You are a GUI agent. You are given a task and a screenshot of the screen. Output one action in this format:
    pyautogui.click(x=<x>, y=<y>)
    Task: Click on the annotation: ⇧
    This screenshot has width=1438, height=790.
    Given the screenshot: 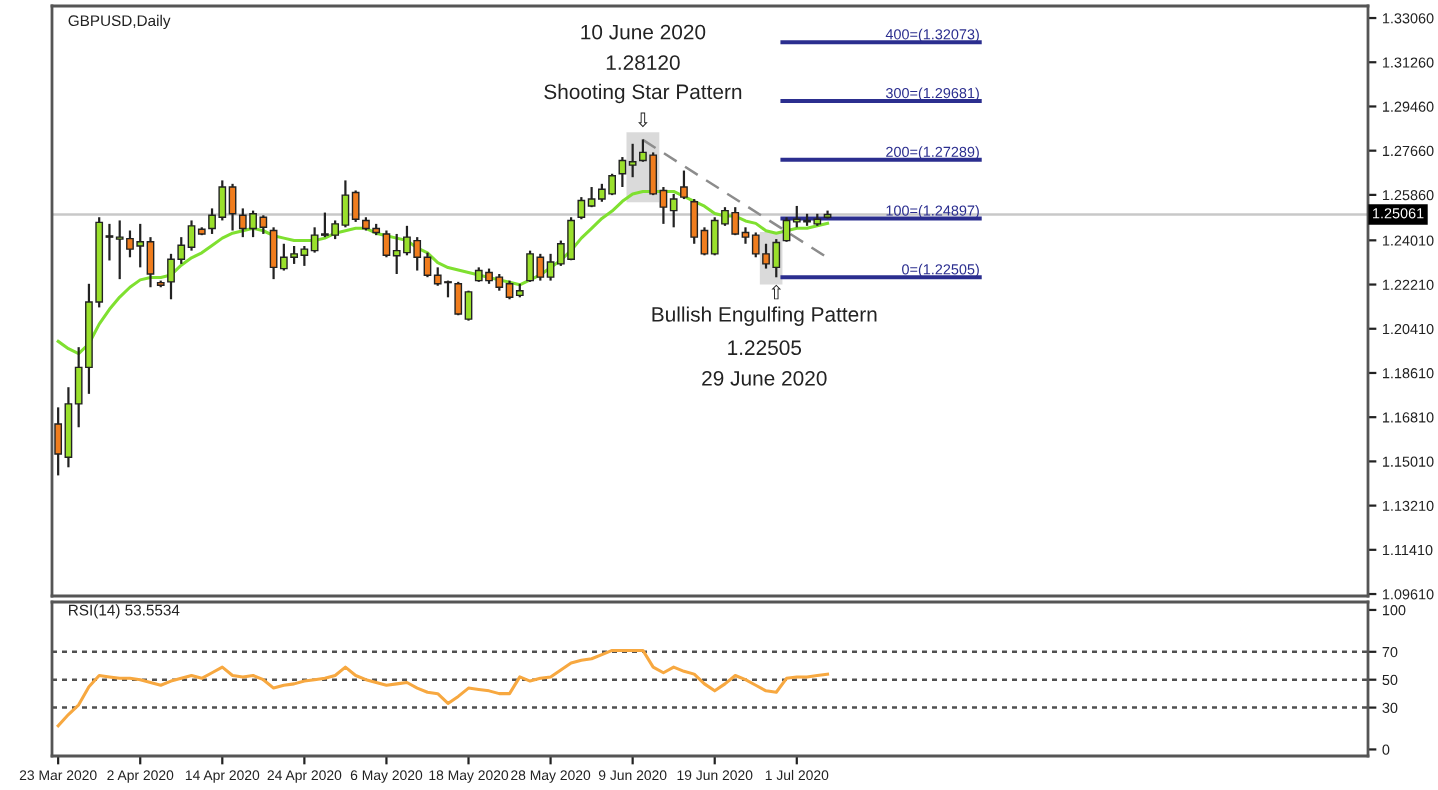 What is the action you would take?
    pyautogui.click(x=776, y=292)
    